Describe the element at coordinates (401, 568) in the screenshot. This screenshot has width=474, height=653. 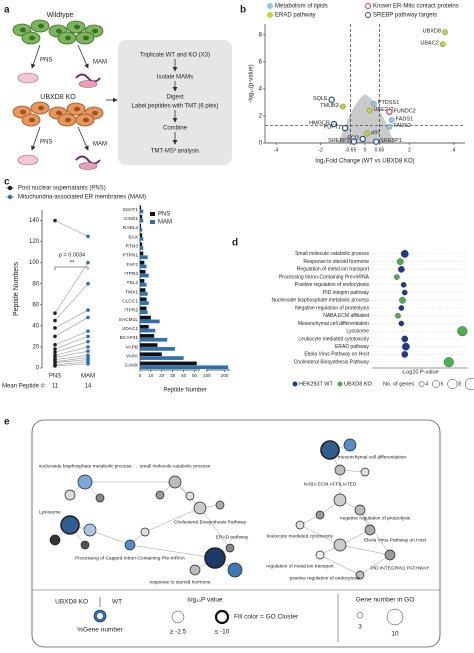
I see `label: PID INTEGRIN1 PATHWAY` at that location.